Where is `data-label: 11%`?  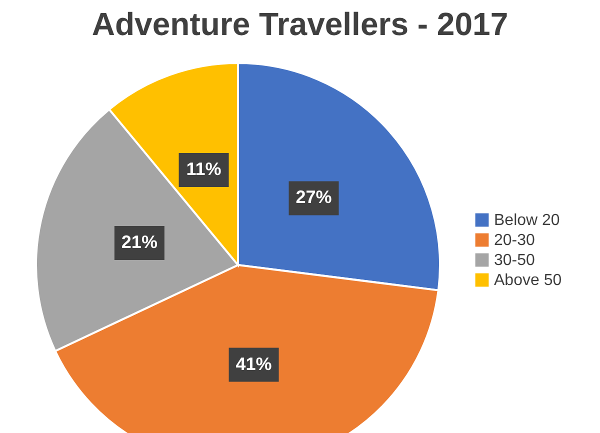
data-label: 11% is located at coordinates (204, 168).